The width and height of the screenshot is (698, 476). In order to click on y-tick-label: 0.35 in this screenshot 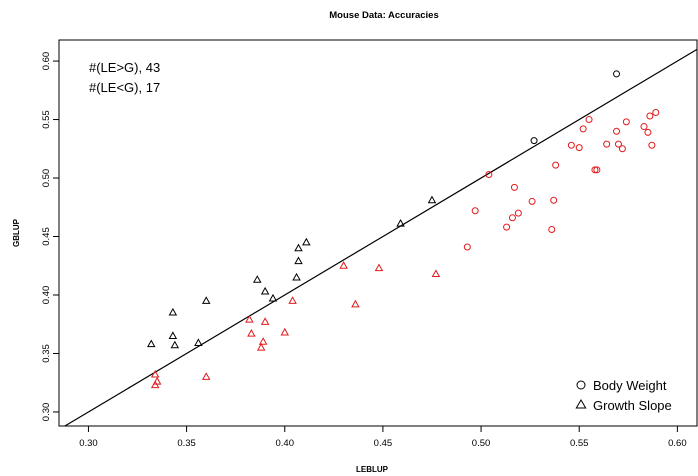, I will do `click(46, 353)`.